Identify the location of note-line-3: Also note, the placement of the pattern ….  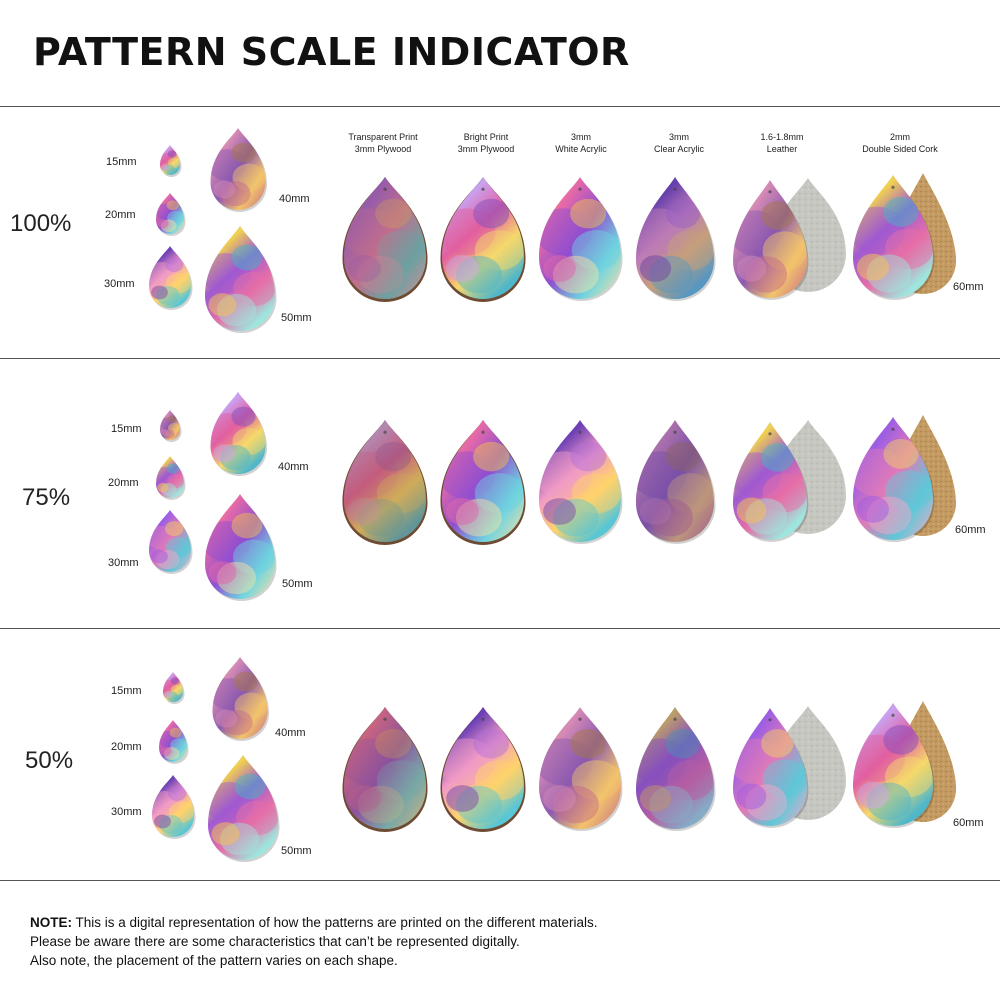
(214, 960).